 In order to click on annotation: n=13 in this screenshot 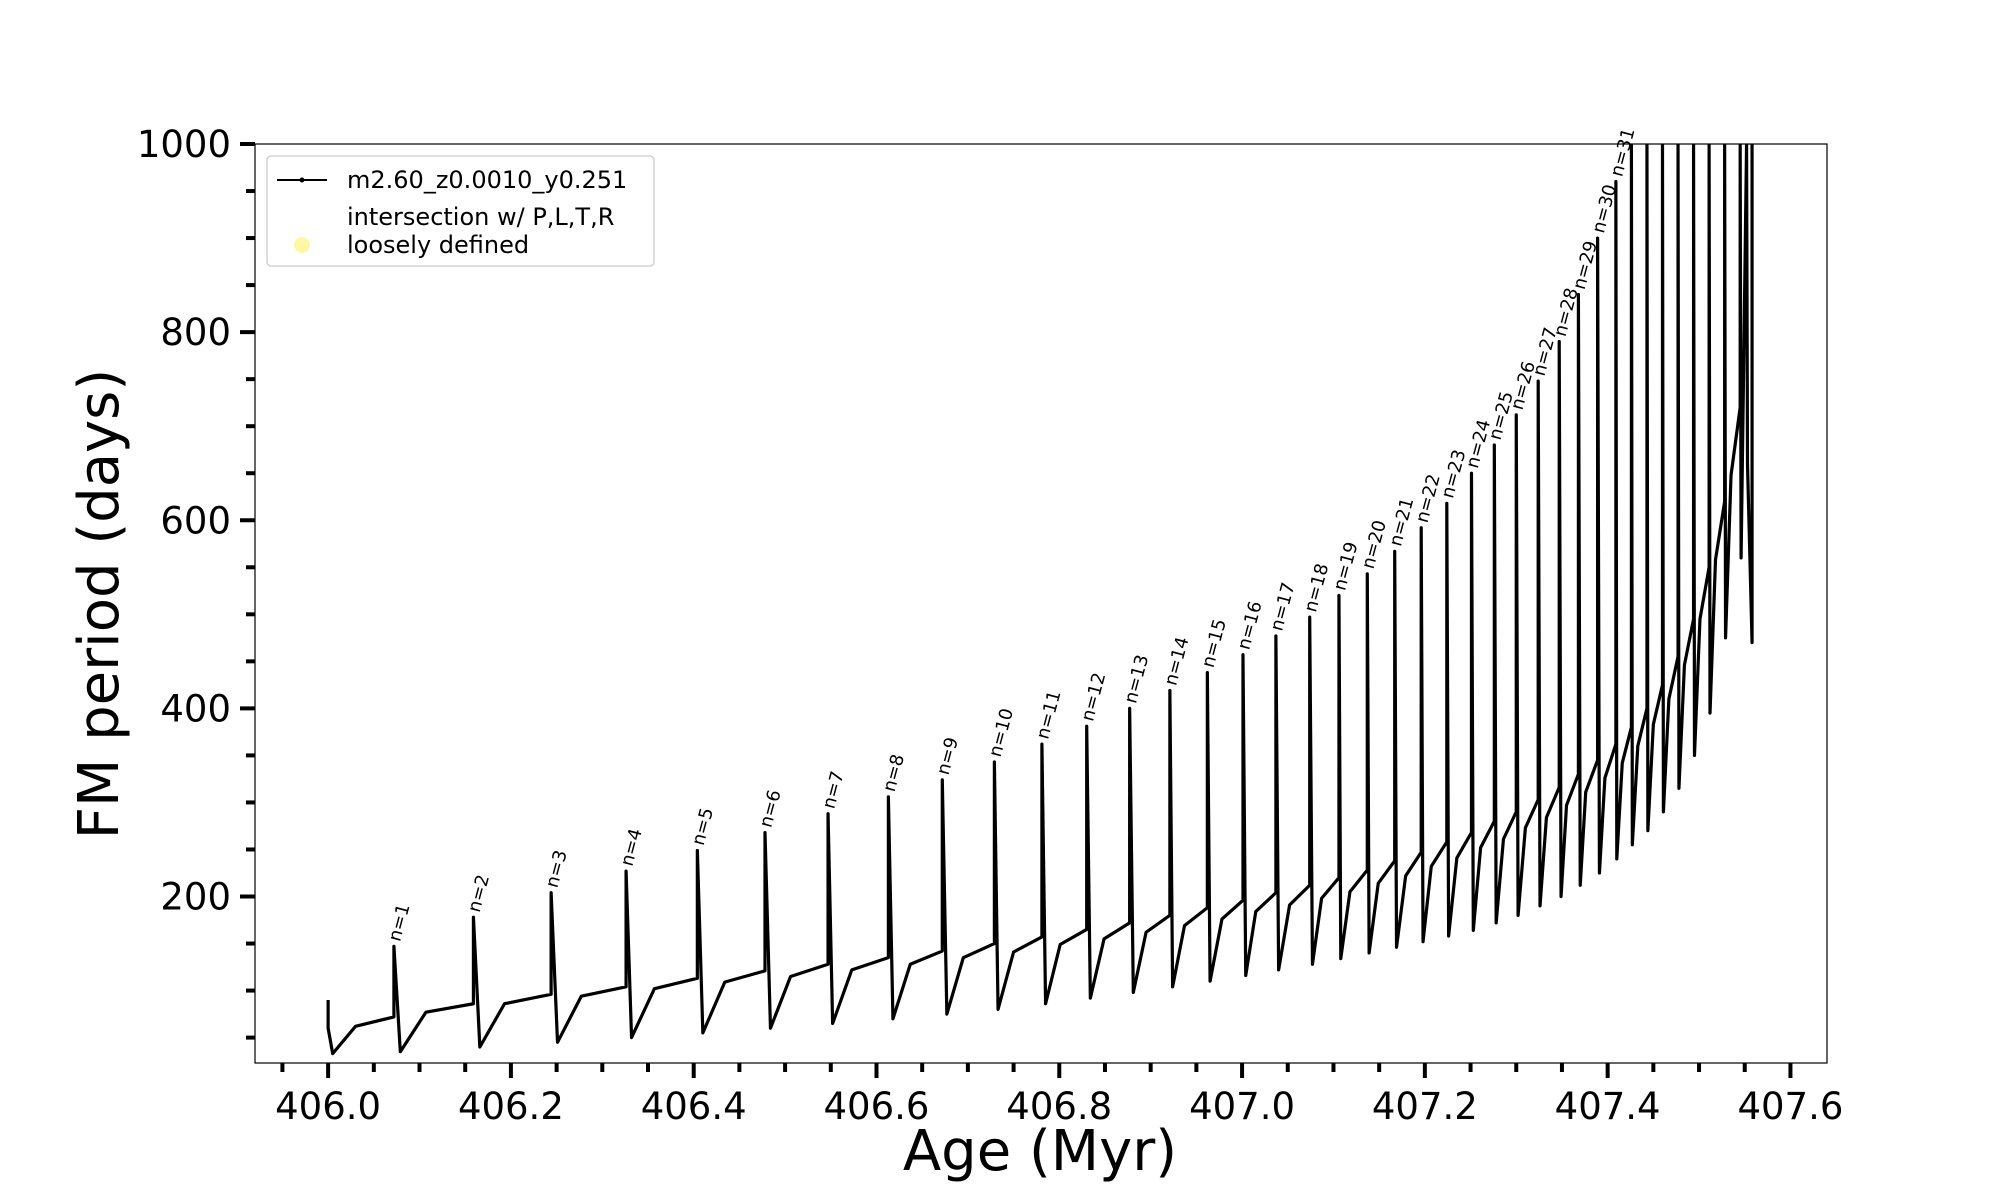, I will do `click(1136, 679)`.